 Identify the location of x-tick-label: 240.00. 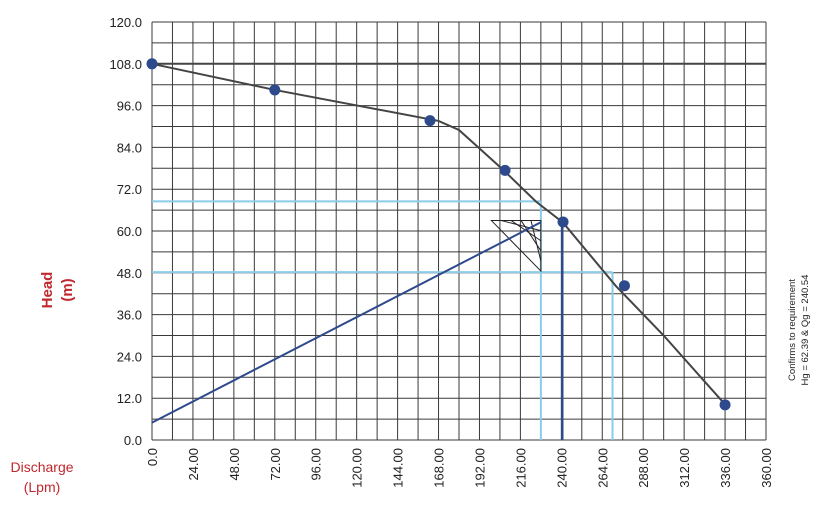
(561, 468).